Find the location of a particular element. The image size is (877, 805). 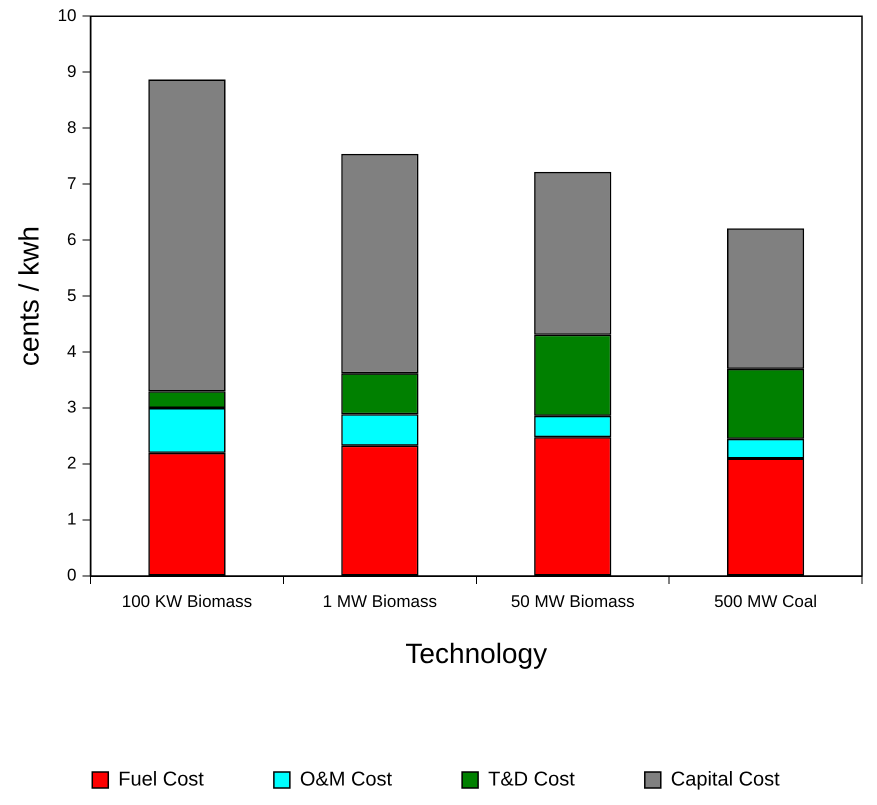

y-tick-label: 4 is located at coordinates (72, 351).